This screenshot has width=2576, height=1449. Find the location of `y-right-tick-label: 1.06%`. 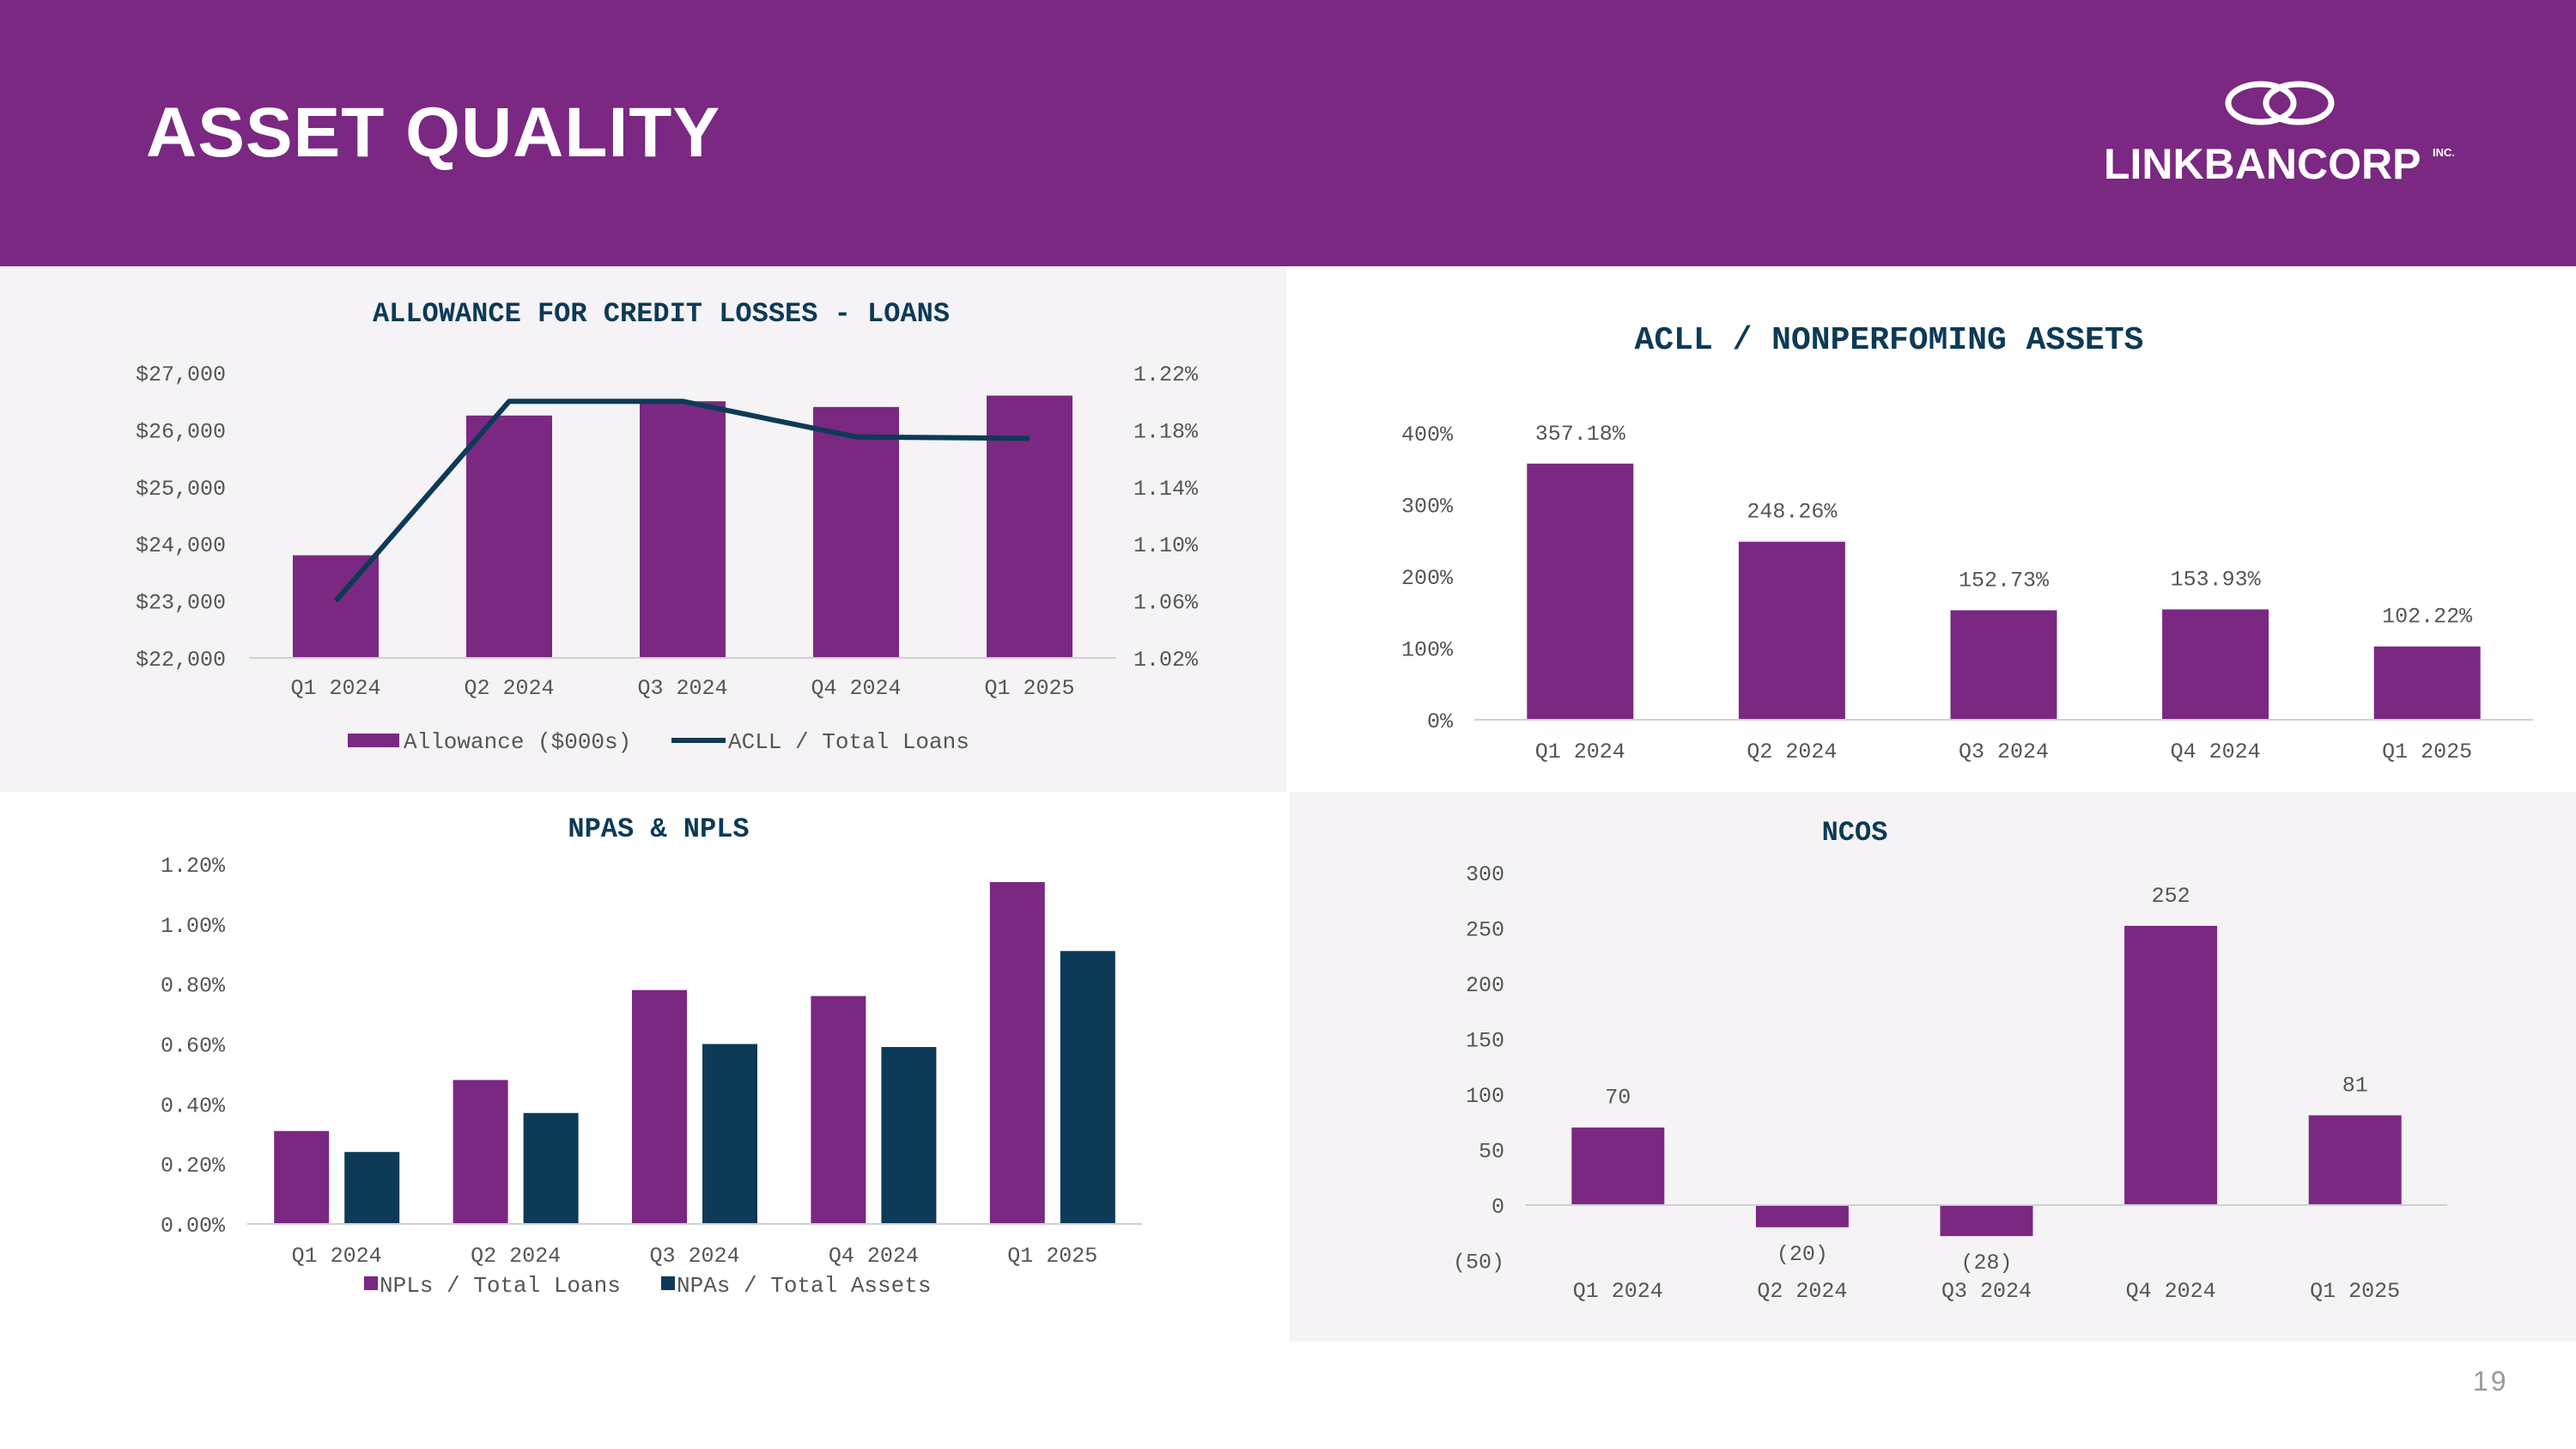

y-right-tick-label: 1.06% is located at coordinates (1166, 603).